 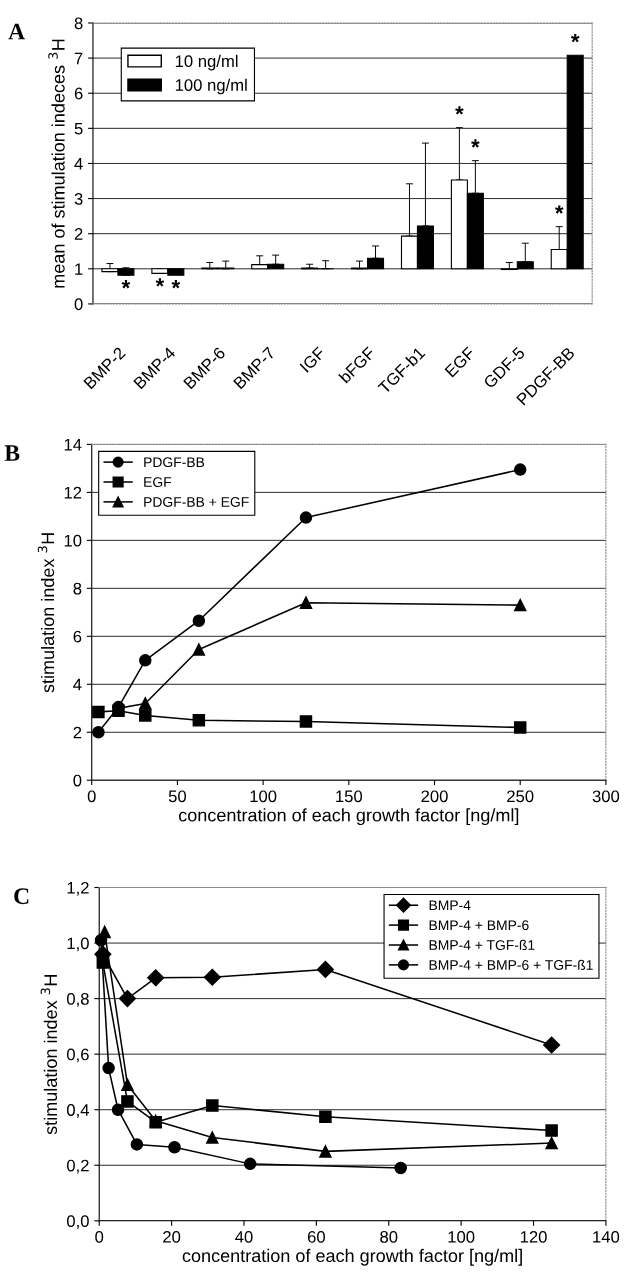 I want to click on y-tick-label: 0,0, so click(x=77, y=1222).